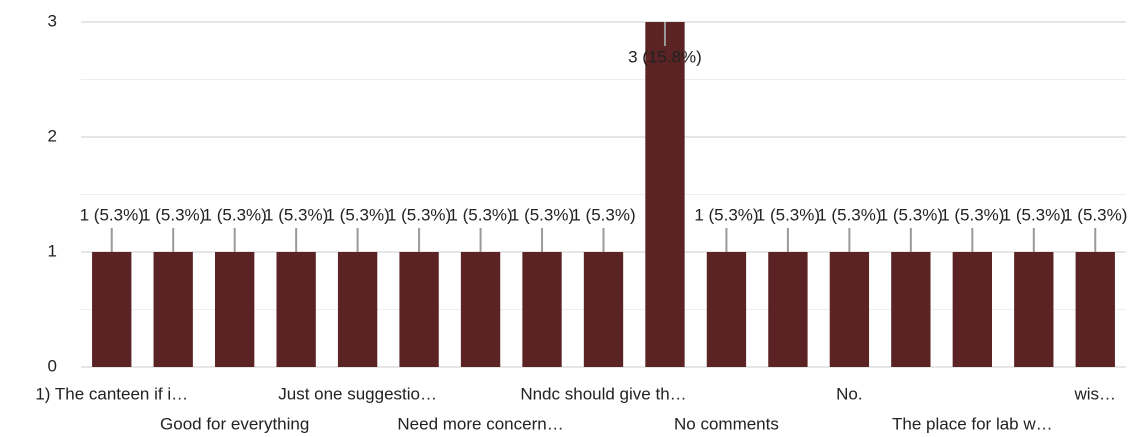 This screenshot has height=437, width=1129. What do you see at coordinates (52, 20) in the screenshot?
I see `y-tick-label: 3` at bounding box center [52, 20].